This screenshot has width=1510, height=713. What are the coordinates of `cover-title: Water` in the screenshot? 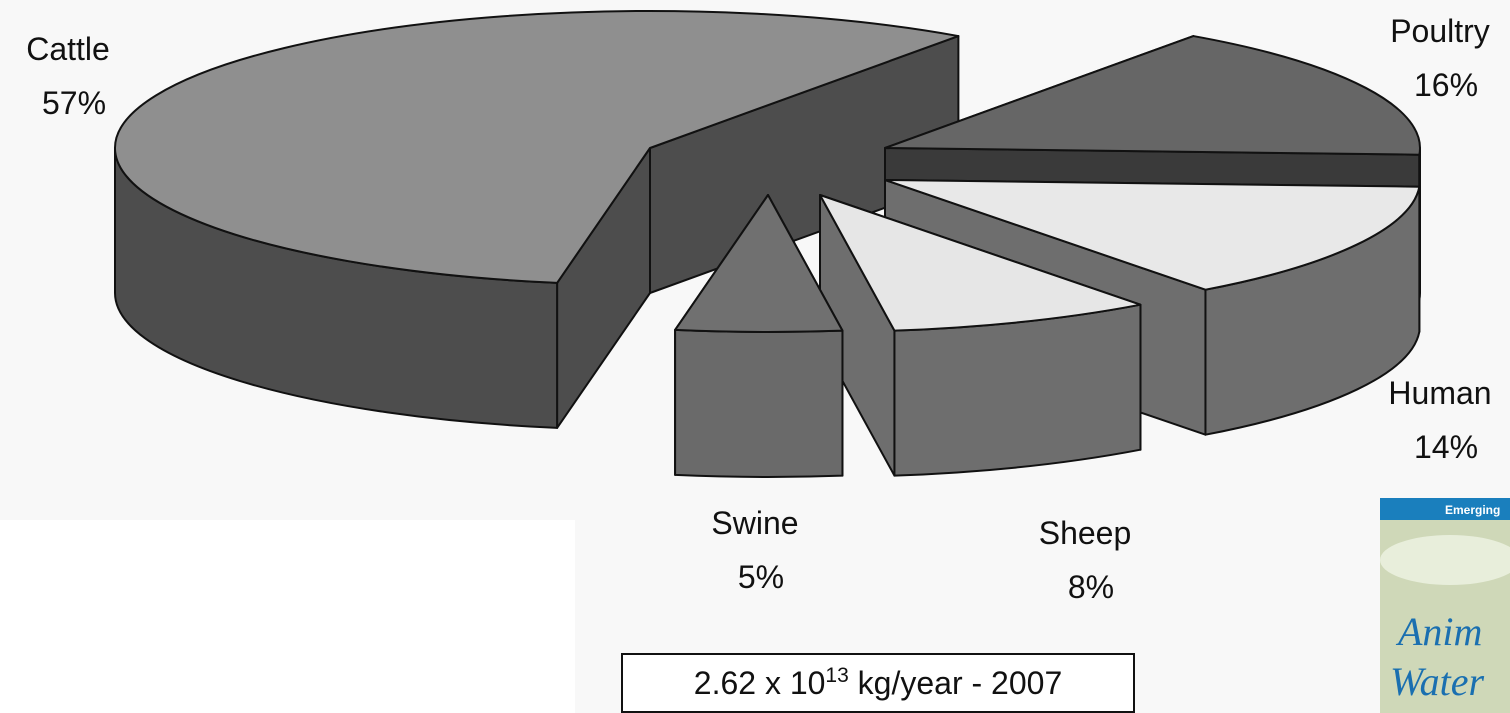 It's located at (1437, 681).